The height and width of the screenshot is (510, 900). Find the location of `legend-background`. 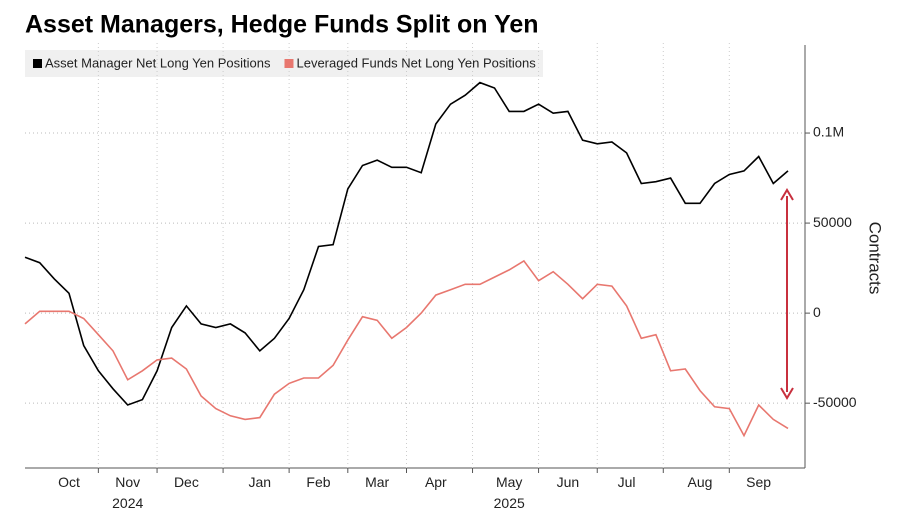

legend-background is located at coordinates (284, 63).